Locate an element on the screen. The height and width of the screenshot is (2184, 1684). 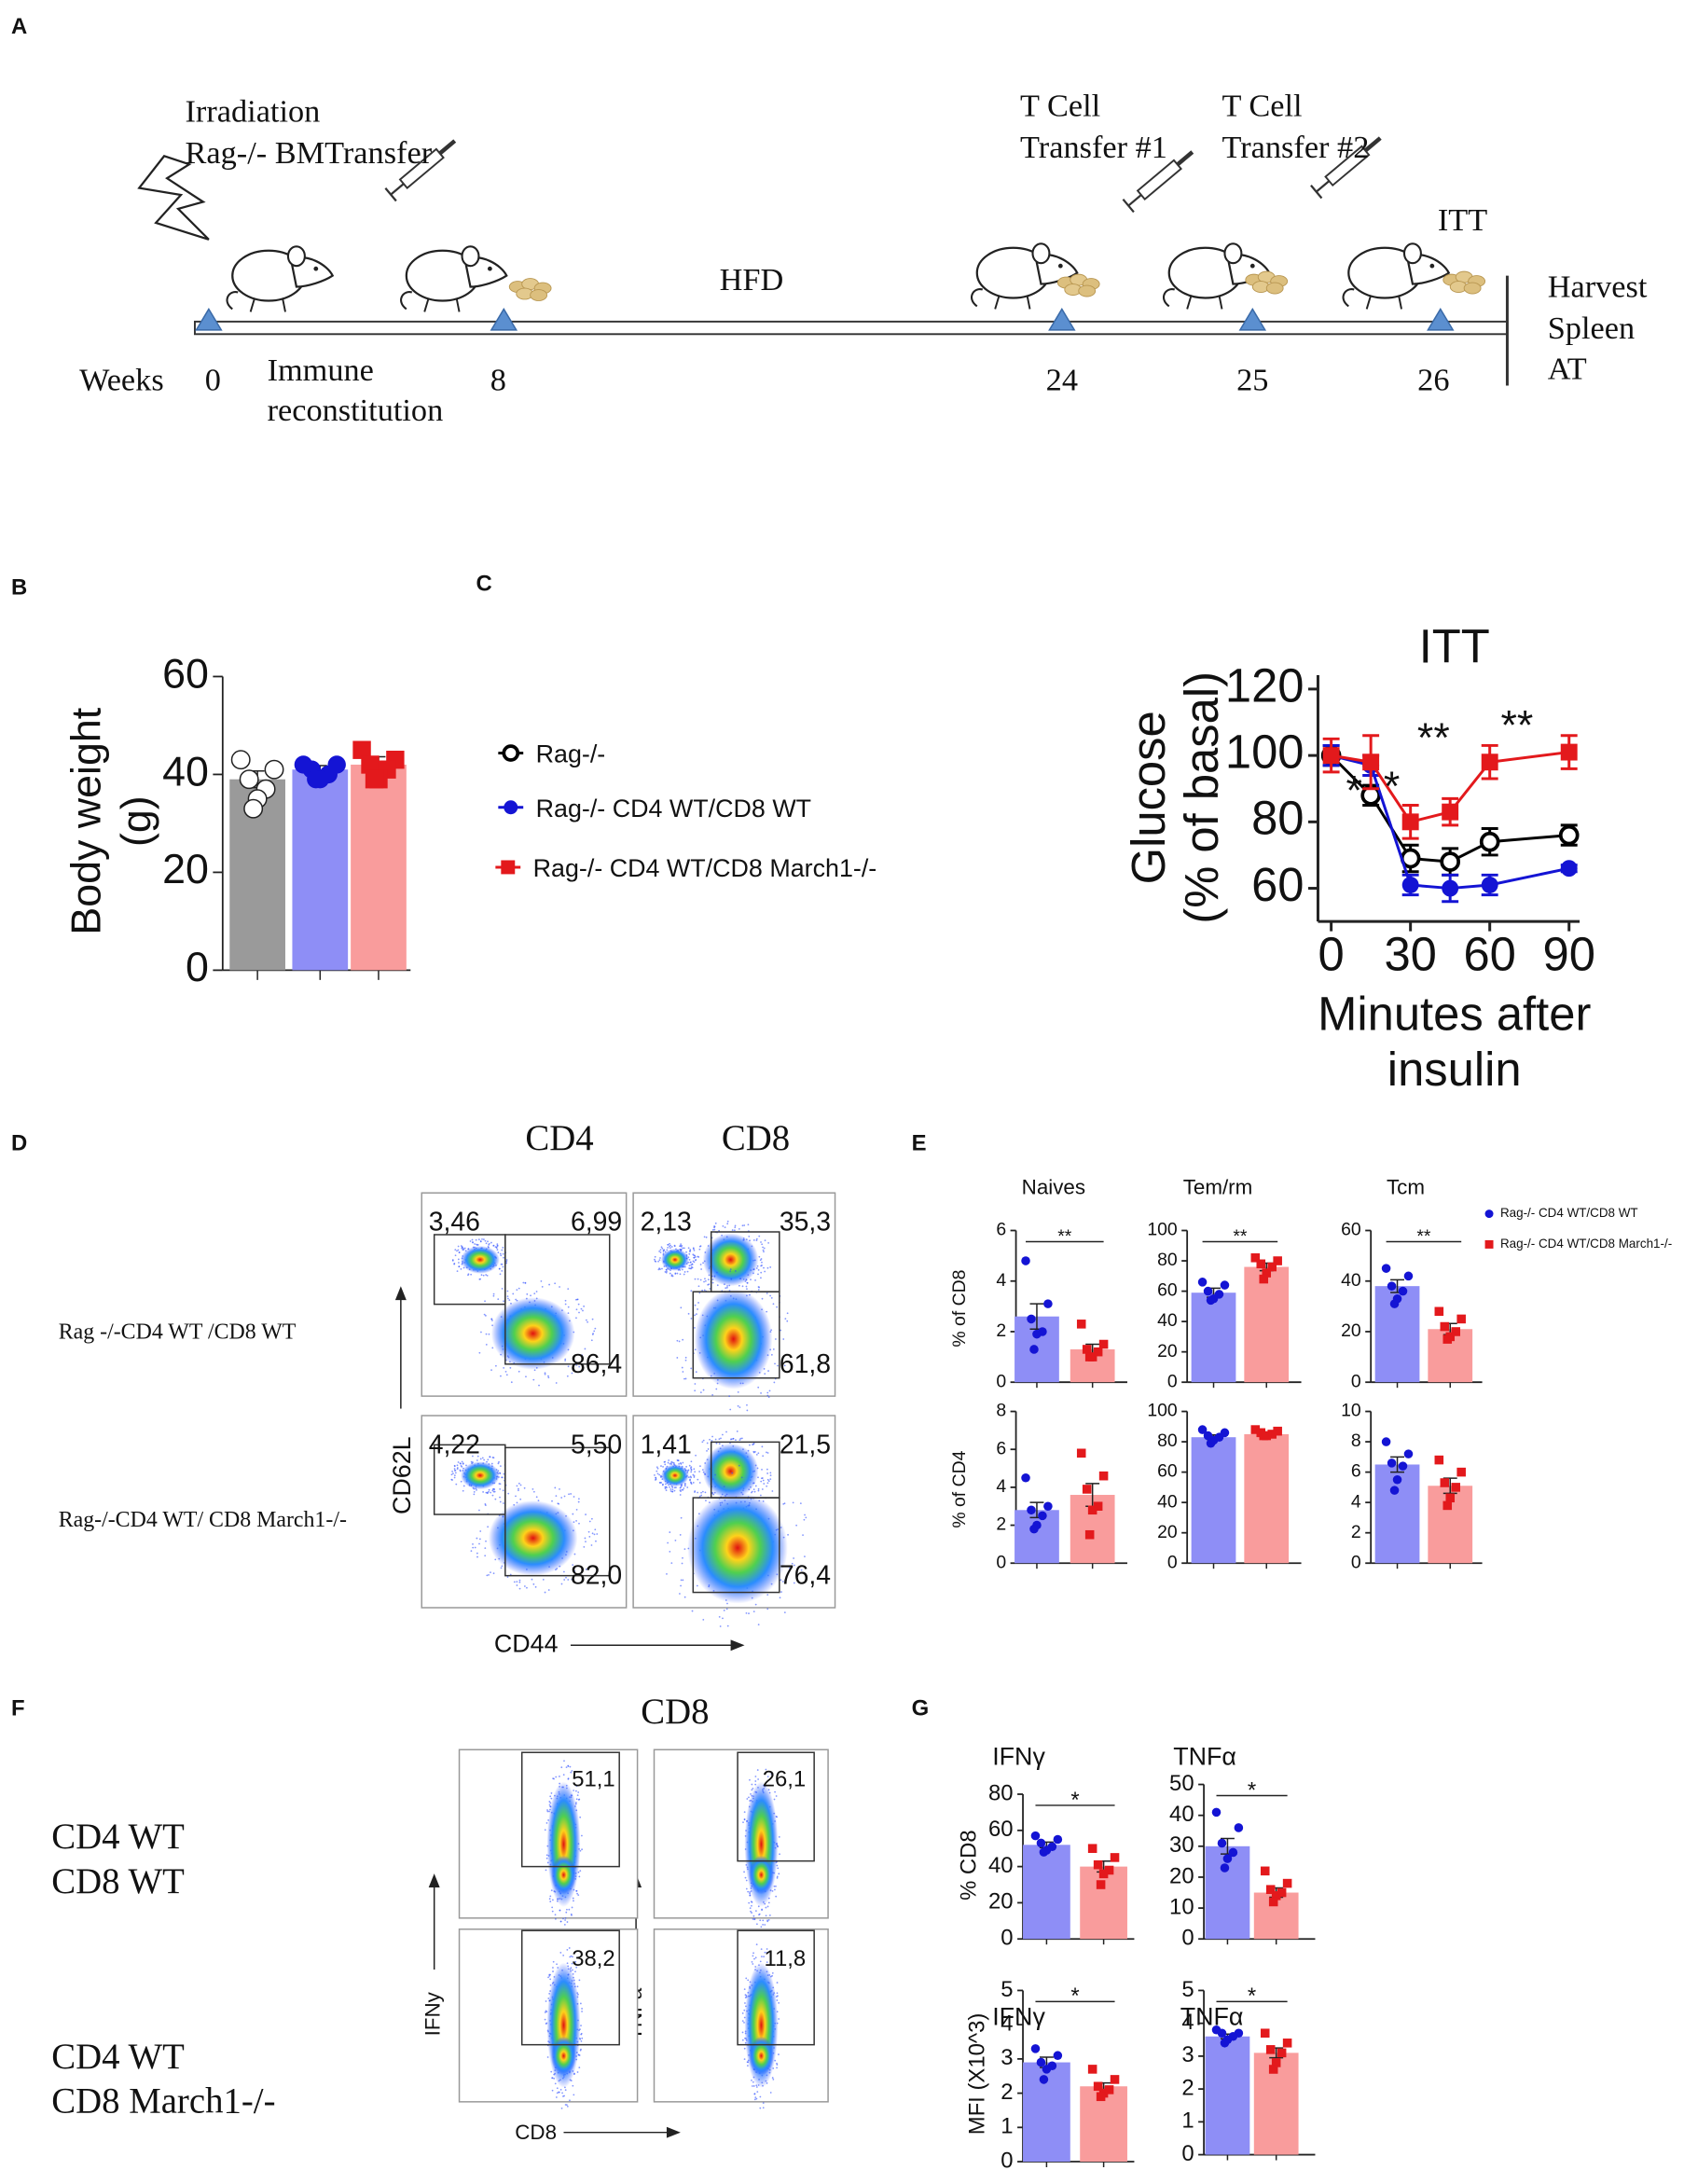
y-tick-label: 100 is located at coordinates (1162, 1230).